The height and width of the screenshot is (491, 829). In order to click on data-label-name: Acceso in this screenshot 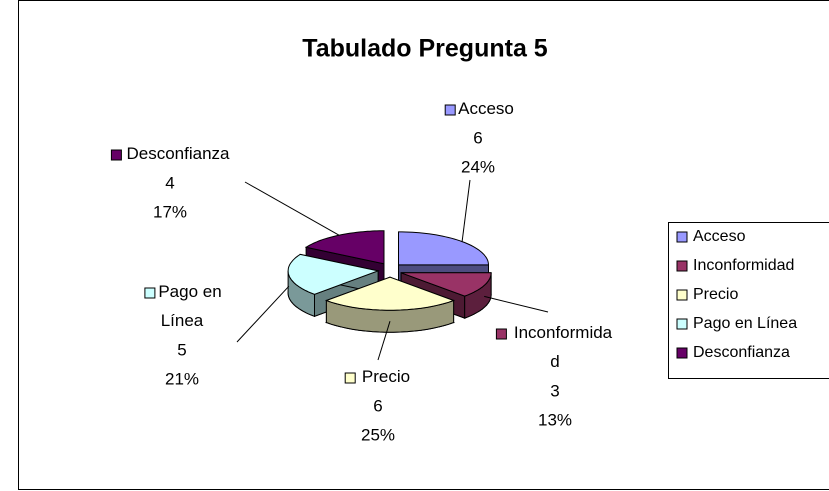, I will do `click(486, 108)`.